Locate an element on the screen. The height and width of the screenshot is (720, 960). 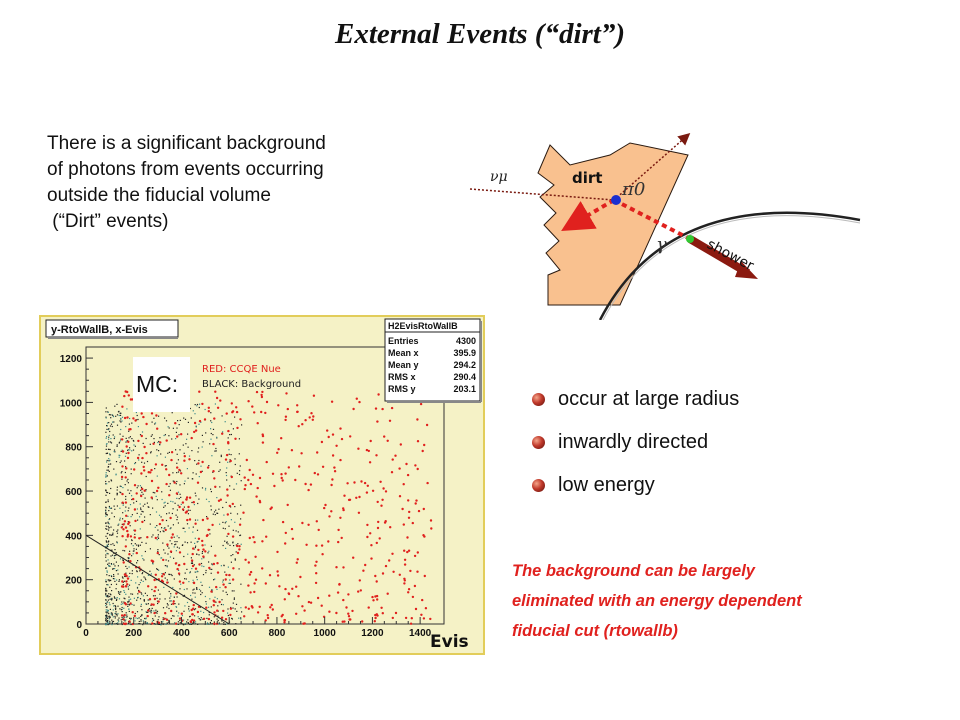
x-tick-label: 1400 is located at coordinates (420, 633).